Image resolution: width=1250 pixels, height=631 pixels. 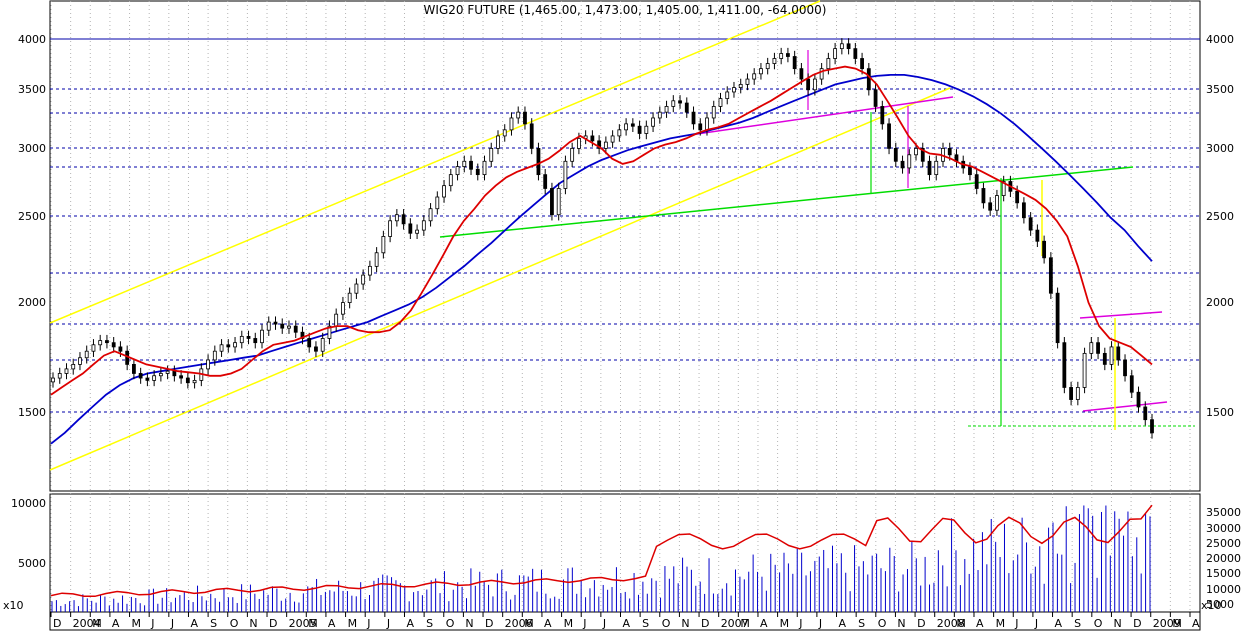 I want to click on x-tick-label: O, so click(x=882, y=623).